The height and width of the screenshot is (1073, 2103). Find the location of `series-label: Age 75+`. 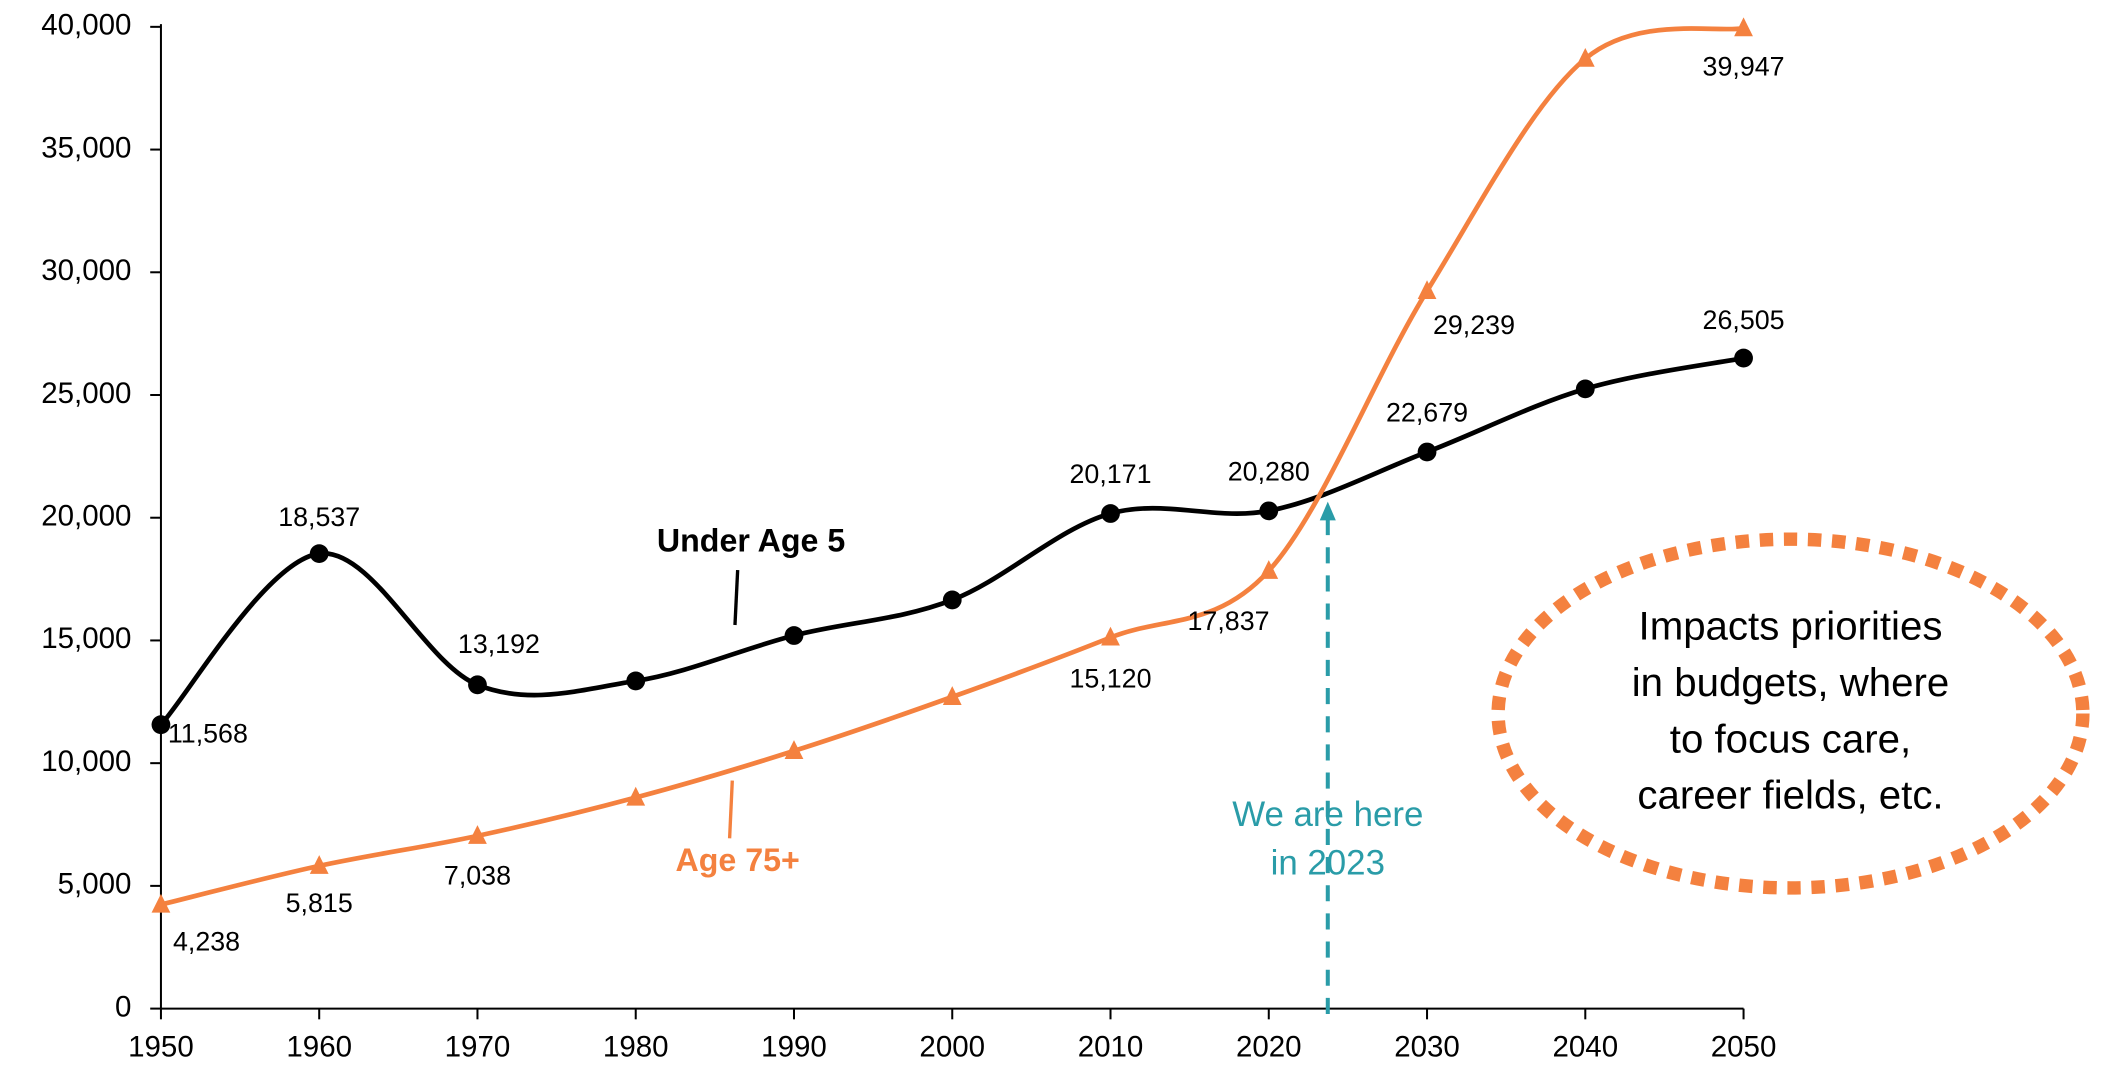

series-label: Age 75+ is located at coordinates (738, 860).